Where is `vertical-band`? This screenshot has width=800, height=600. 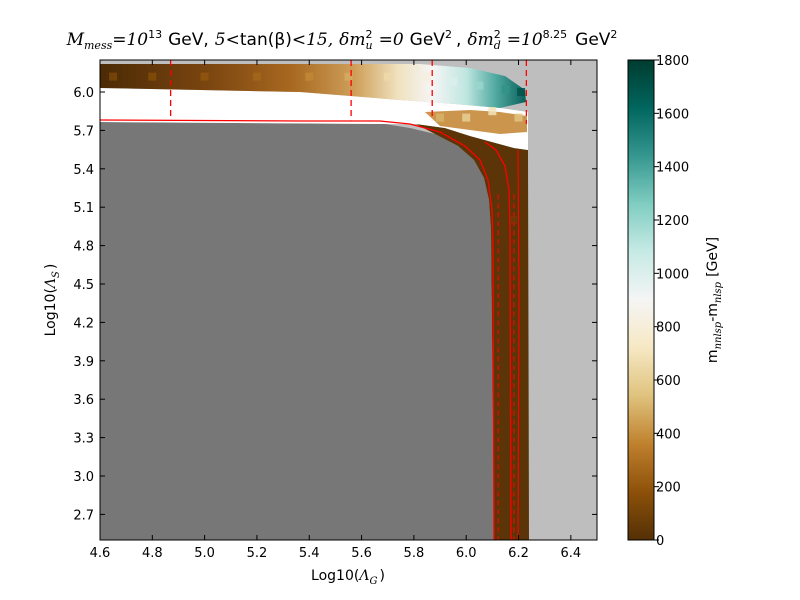
vertical-band is located at coordinates (472, 332).